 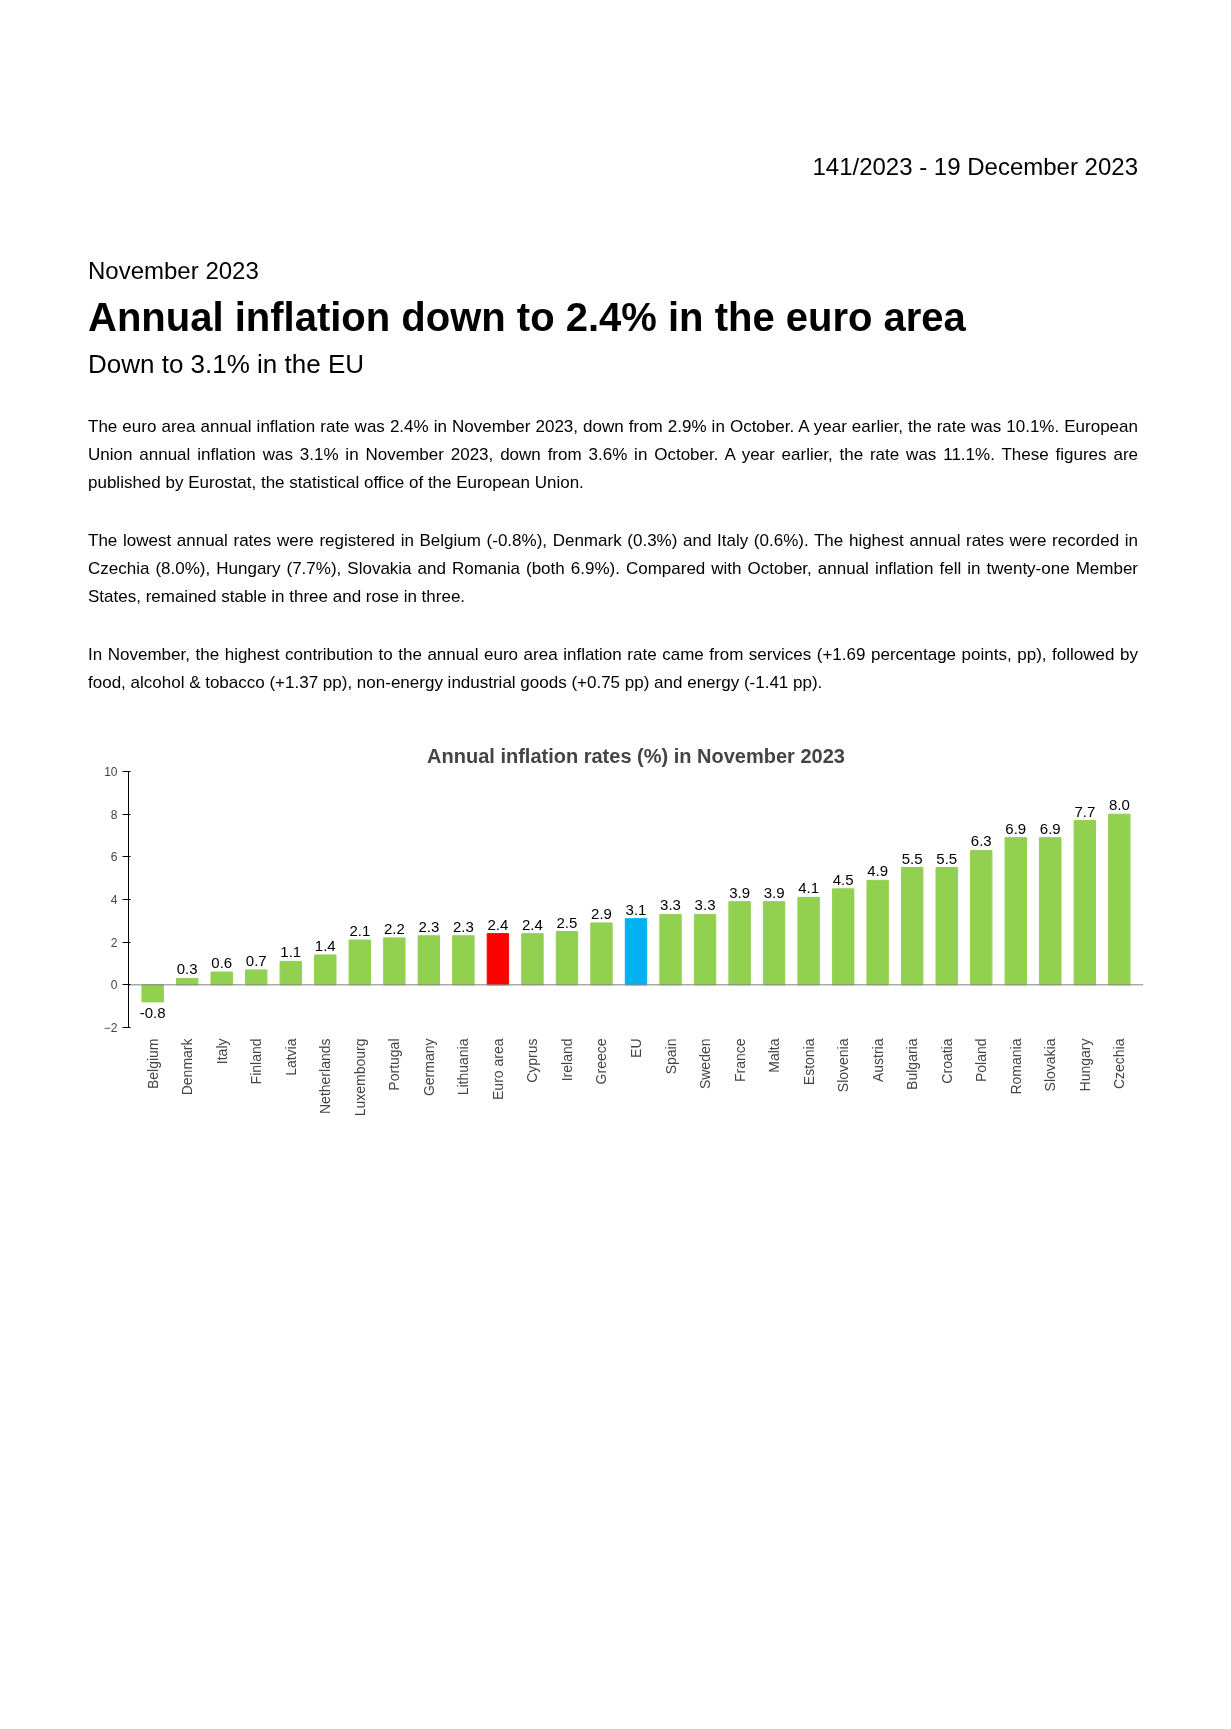 I want to click on data-label: 2.2, so click(x=394, y=929).